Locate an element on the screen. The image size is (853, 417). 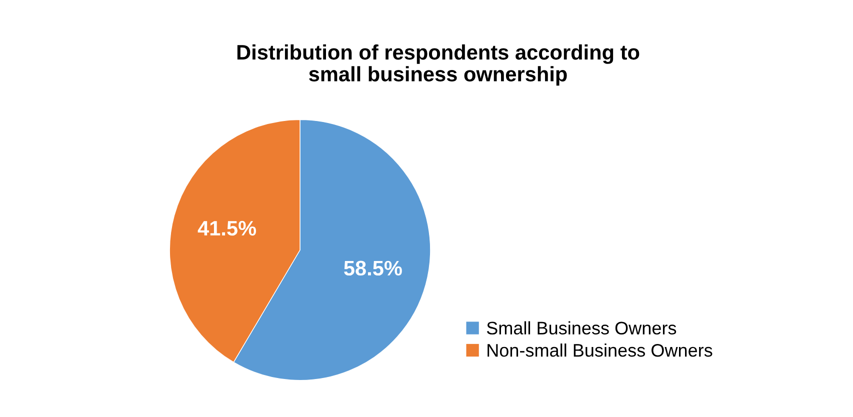
chart-title: Distribution of respondents according to small business ownership is located at coordinates (438, 65).